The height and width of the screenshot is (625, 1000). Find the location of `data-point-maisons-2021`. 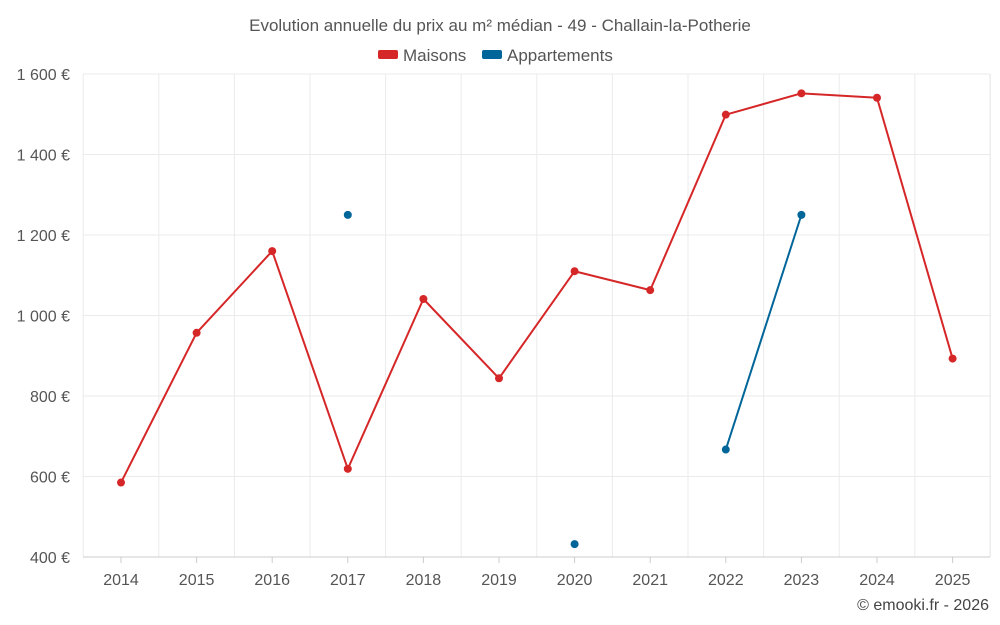

data-point-maisons-2021 is located at coordinates (650, 290).